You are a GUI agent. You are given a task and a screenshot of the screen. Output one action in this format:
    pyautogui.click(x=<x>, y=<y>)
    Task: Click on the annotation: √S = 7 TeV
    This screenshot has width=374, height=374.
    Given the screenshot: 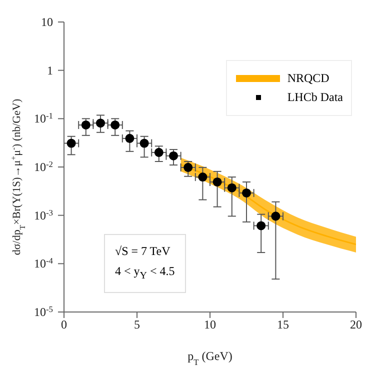 What is the action you would take?
    pyautogui.click(x=143, y=251)
    